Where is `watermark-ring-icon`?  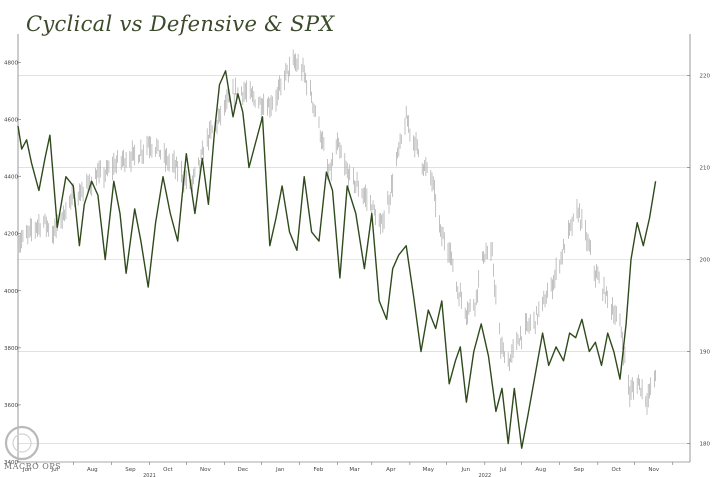
watermark-ring-icon is located at coordinates (22, 443).